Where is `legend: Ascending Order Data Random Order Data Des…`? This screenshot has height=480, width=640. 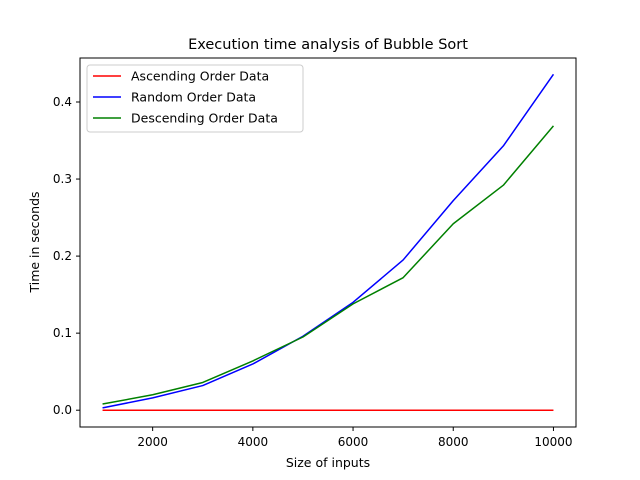
legend: Ascending Order Data Random Order Data Des… is located at coordinates (195, 98).